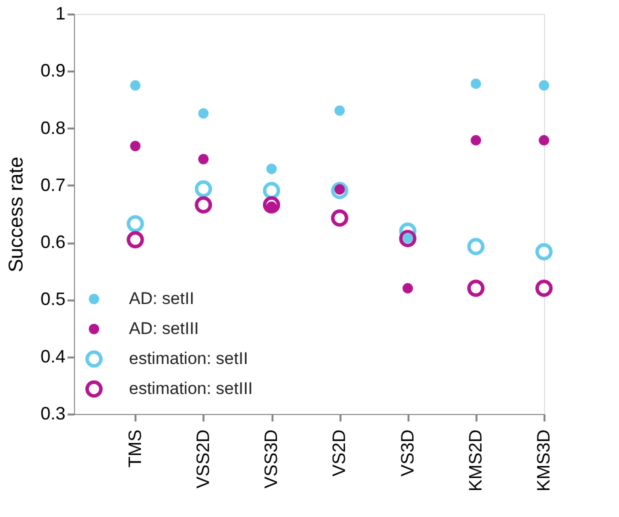 This screenshot has height=517, width=619. Describe the element at coordinates (544, 461) in the screenshot. I see `x-tick-label: KMS3D` at that location.